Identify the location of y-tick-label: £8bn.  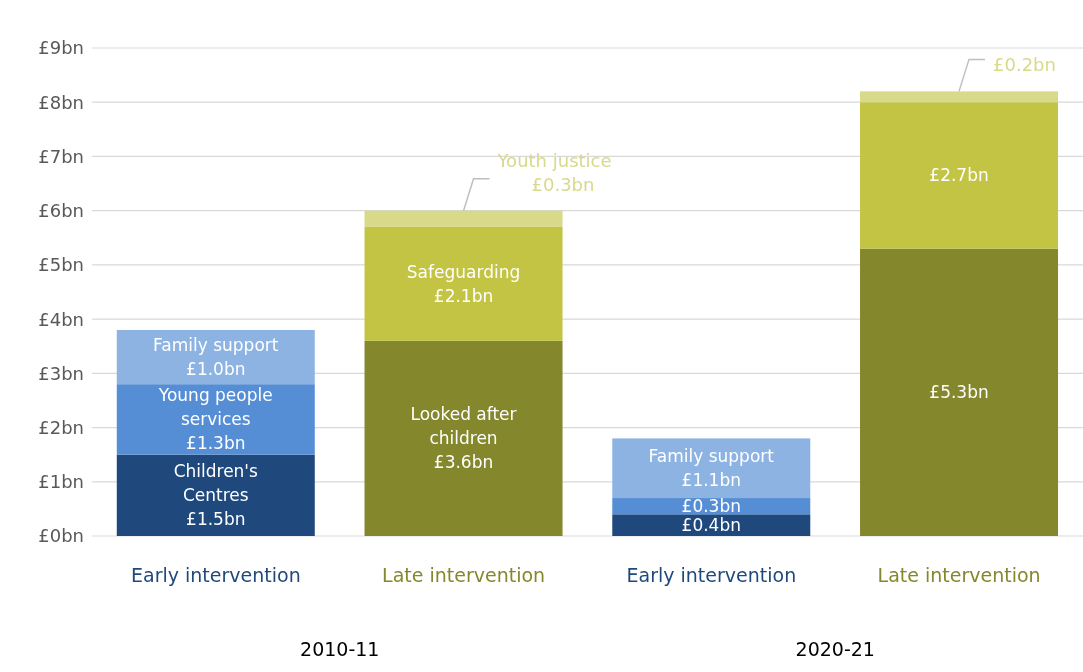
(61, 102).